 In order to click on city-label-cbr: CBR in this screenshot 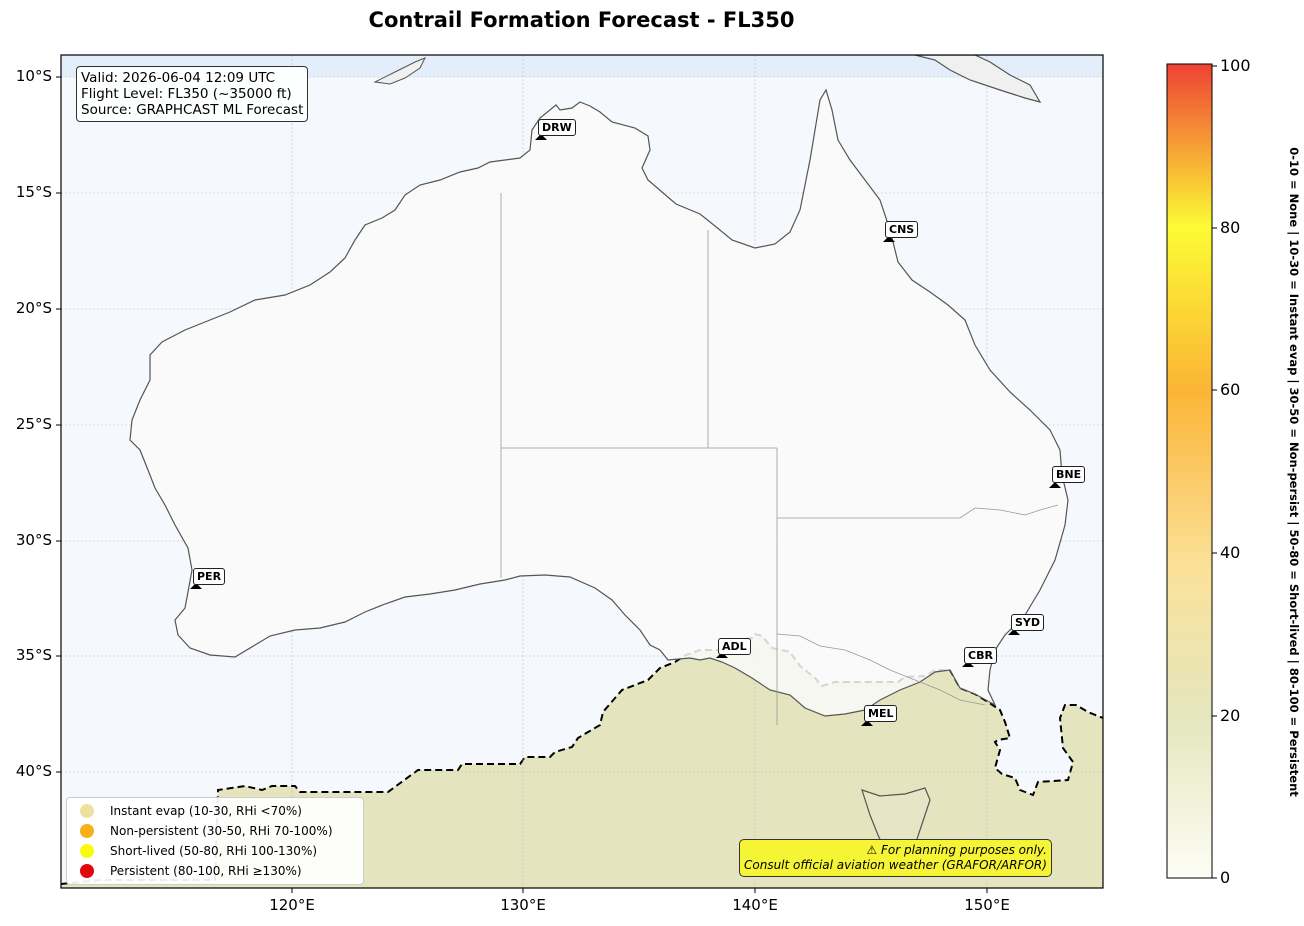, I will do `click(980, 655)`.